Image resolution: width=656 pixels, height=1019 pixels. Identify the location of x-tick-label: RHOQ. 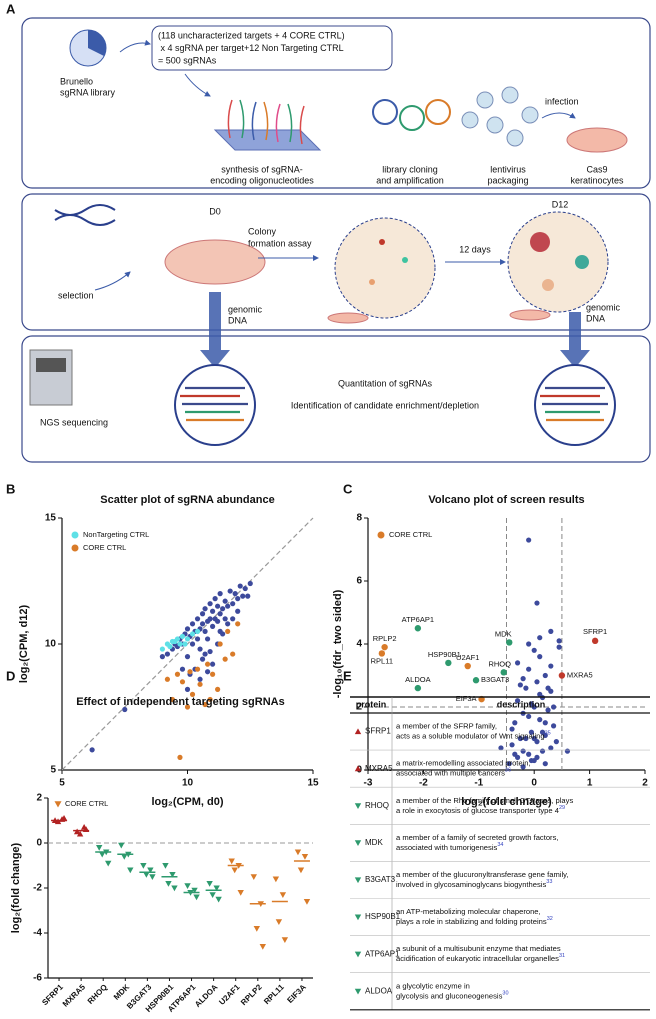
(97, 994).